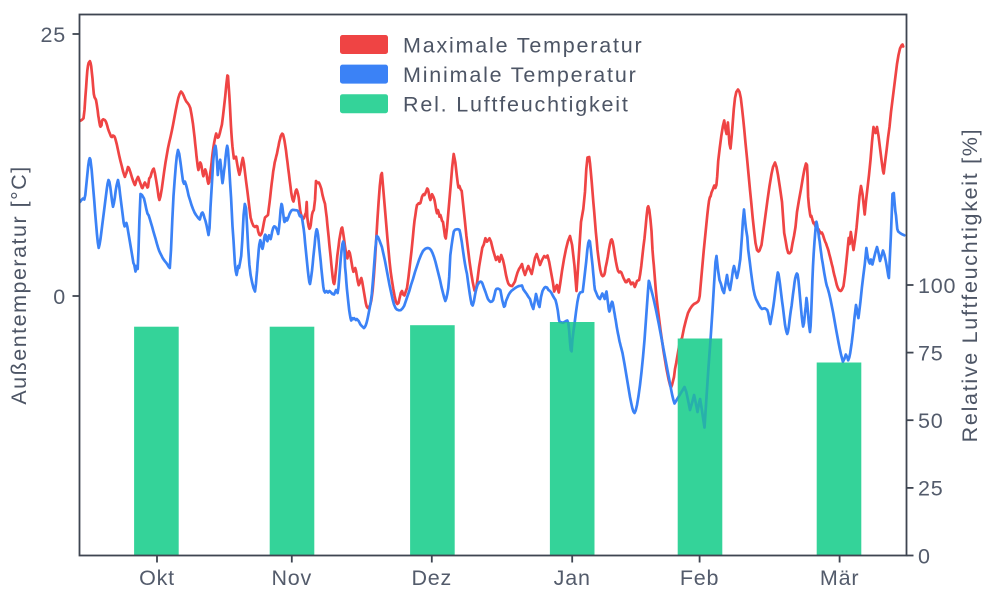 Image resolution: width=1000 pixels, height=605 pixels. I want to click on svg-text: Außentemperatur [°C], so click(19, 284).